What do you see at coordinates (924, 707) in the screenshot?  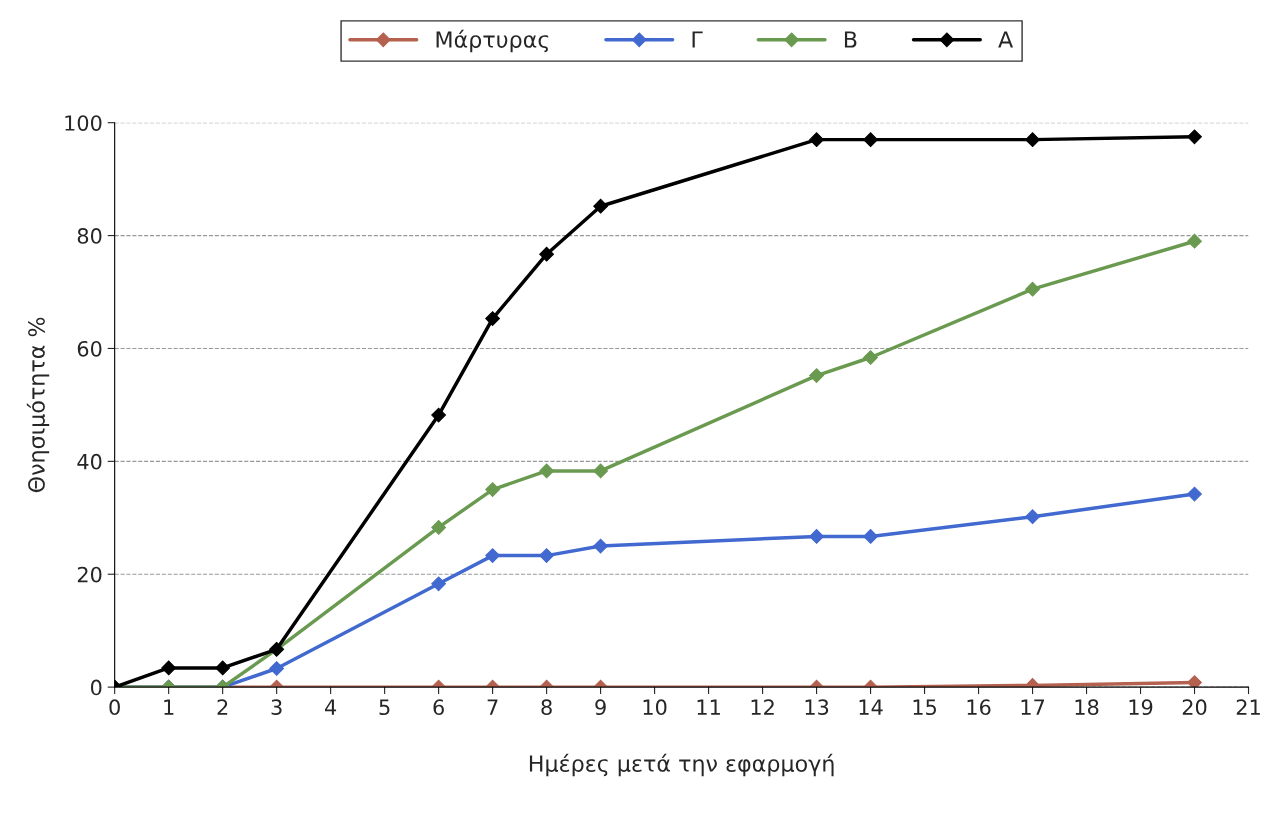 I see `x-tick-label: 15` at bounding box center [924, 707].